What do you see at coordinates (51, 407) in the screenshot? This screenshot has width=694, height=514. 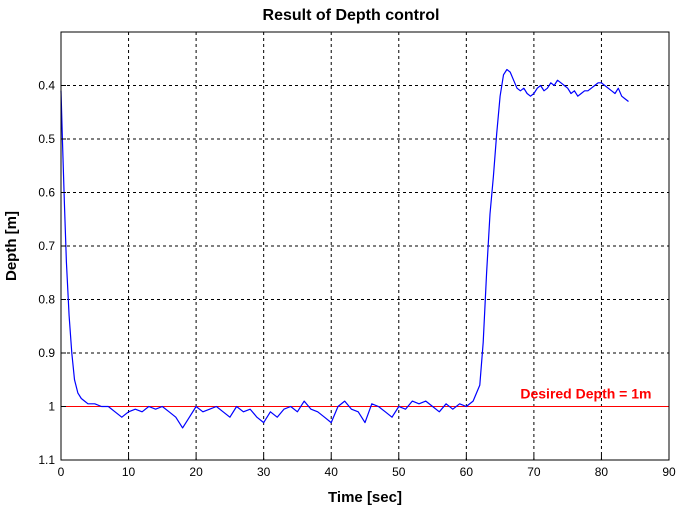 I see `y-tick-label: 1` at bounding box center [51, 407].